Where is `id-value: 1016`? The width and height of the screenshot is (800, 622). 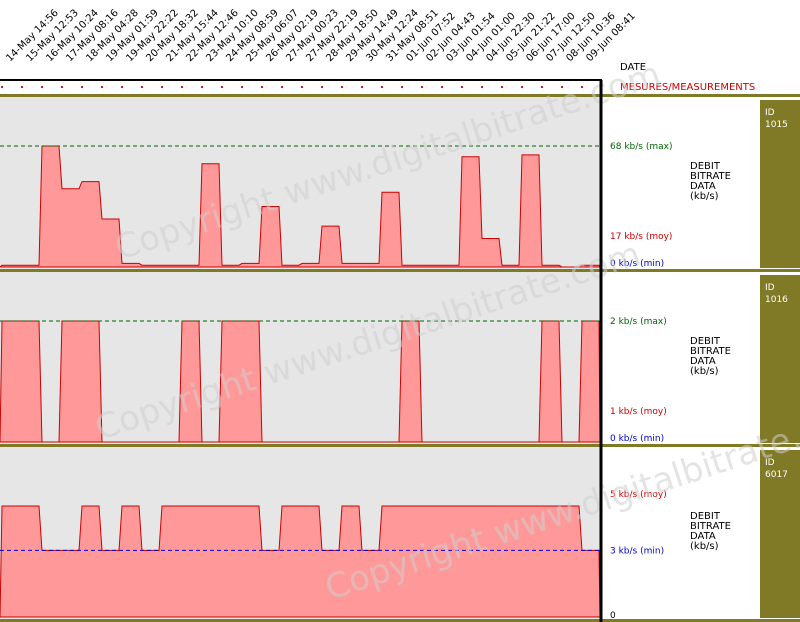 id-value: 1016 is located at coordinates (776, 300).